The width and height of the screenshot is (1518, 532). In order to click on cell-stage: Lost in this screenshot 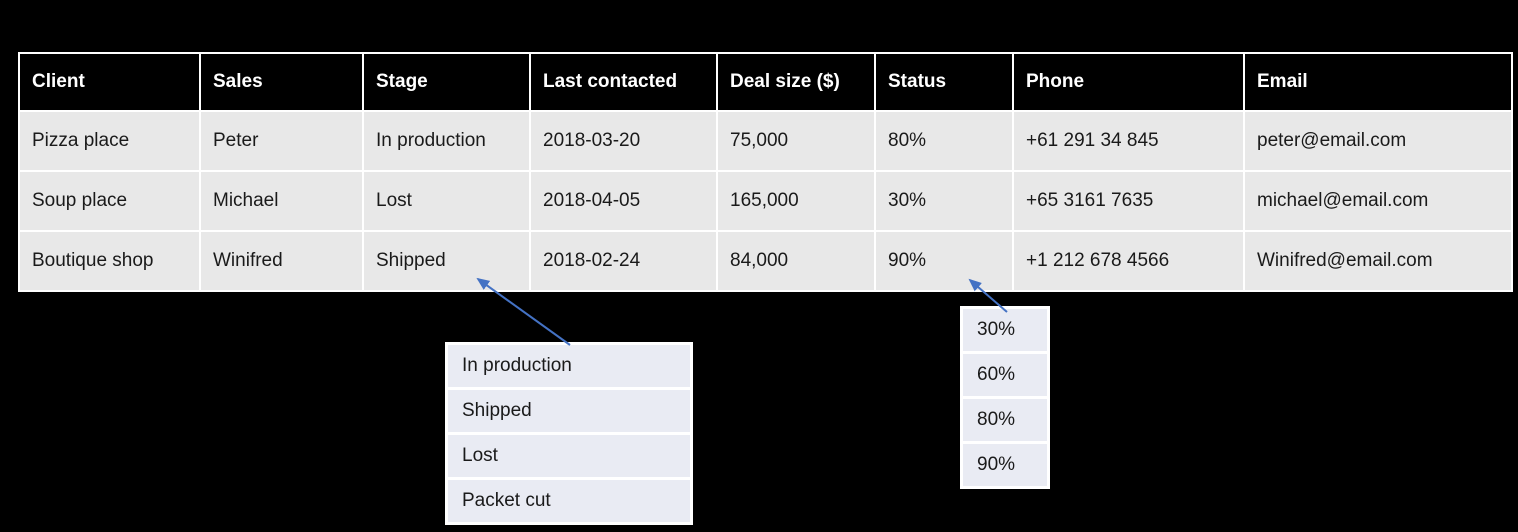, I will do `click(446, 201)`.